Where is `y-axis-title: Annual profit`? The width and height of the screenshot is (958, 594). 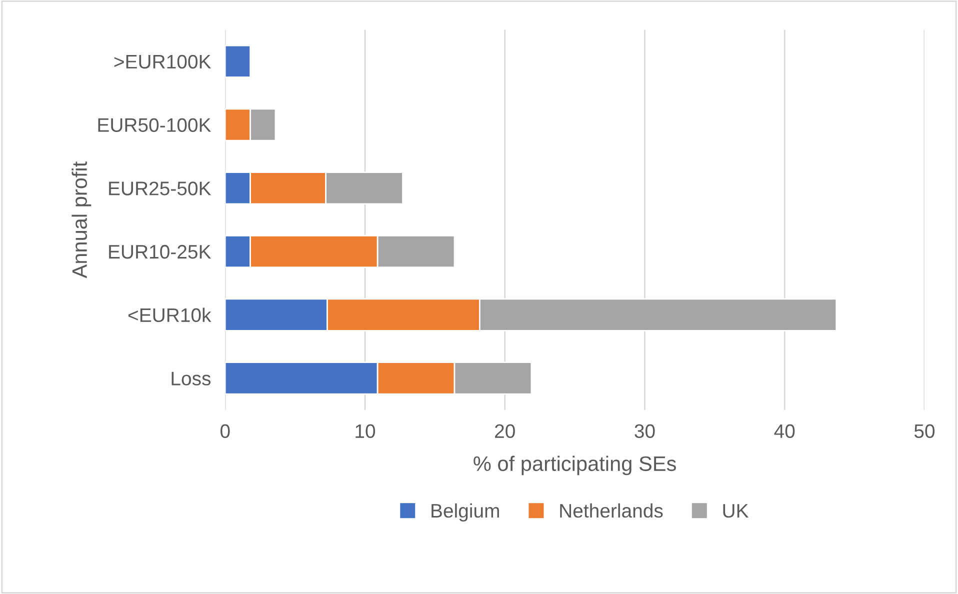
y-axis-title: Annual profit is located at coordinates (82, 219).